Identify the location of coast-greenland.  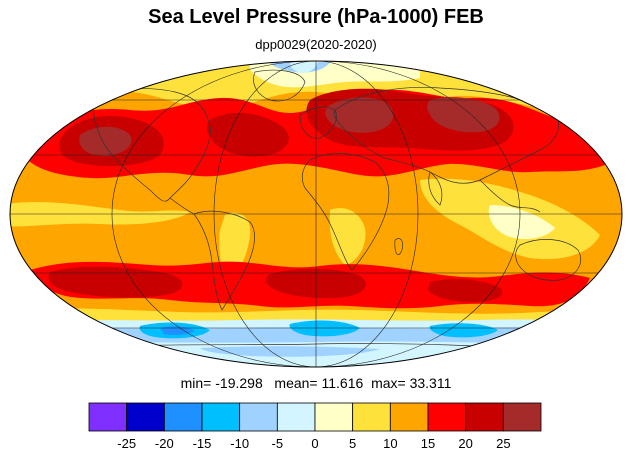
(279, 85).